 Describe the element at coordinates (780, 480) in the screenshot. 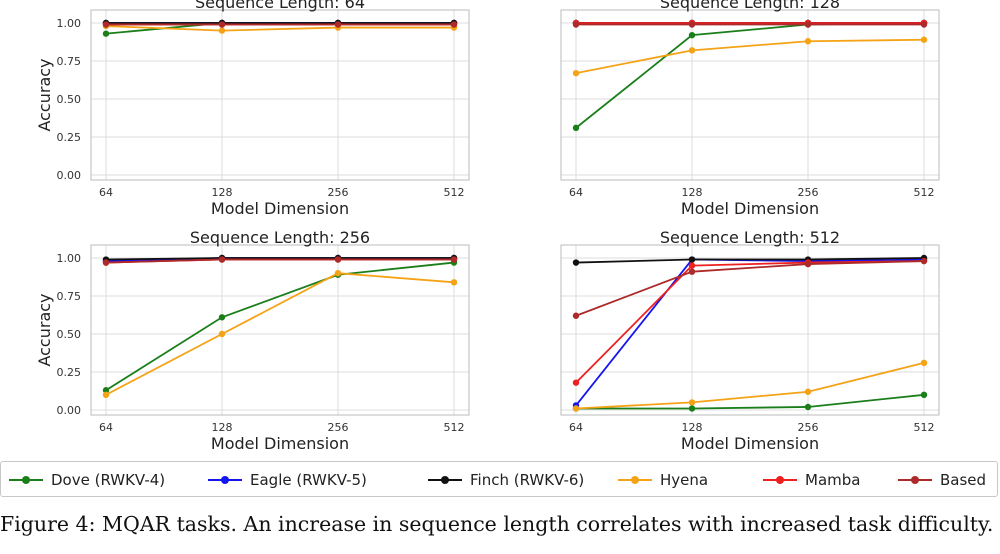

I see `legend-marker-mamba` at that location.